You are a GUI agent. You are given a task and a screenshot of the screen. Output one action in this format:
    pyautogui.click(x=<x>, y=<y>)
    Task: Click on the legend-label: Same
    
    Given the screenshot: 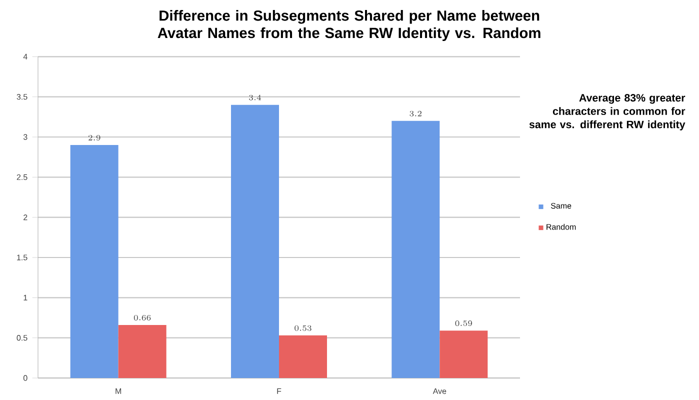 What is the action you would take?
    pyautogui.click(x=561, y=205)
    